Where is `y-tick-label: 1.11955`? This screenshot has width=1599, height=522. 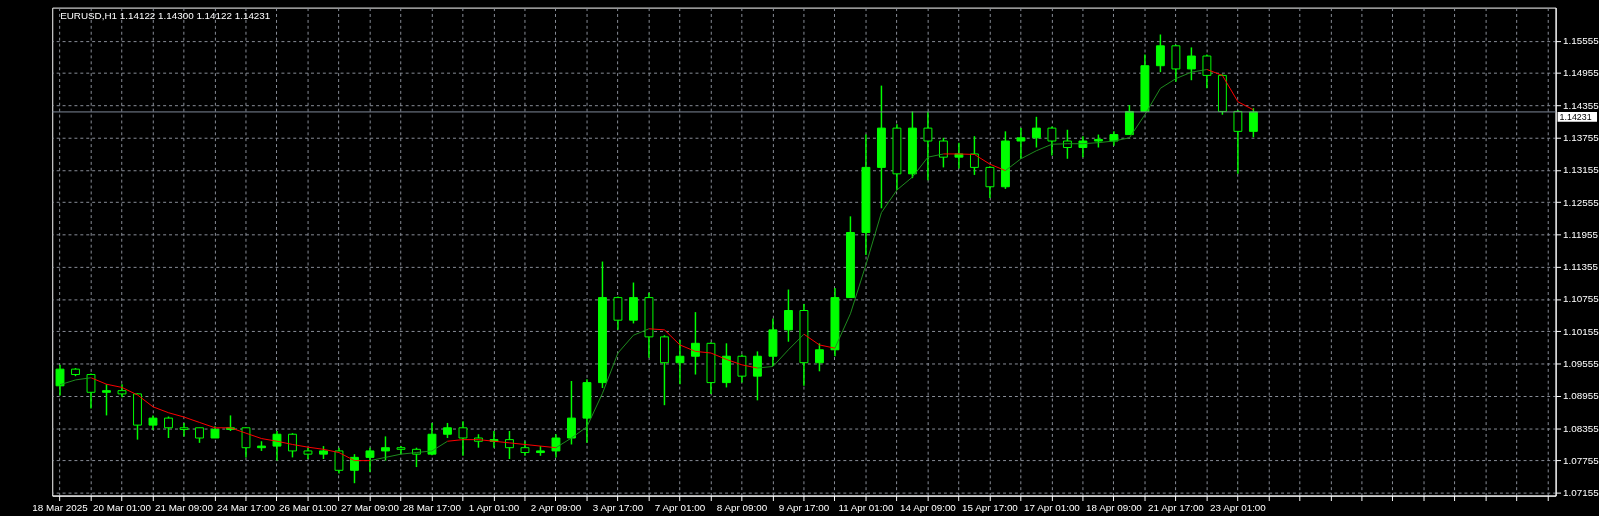 y-tick-label: 1.11955 is located at coordinates (1581, 234).